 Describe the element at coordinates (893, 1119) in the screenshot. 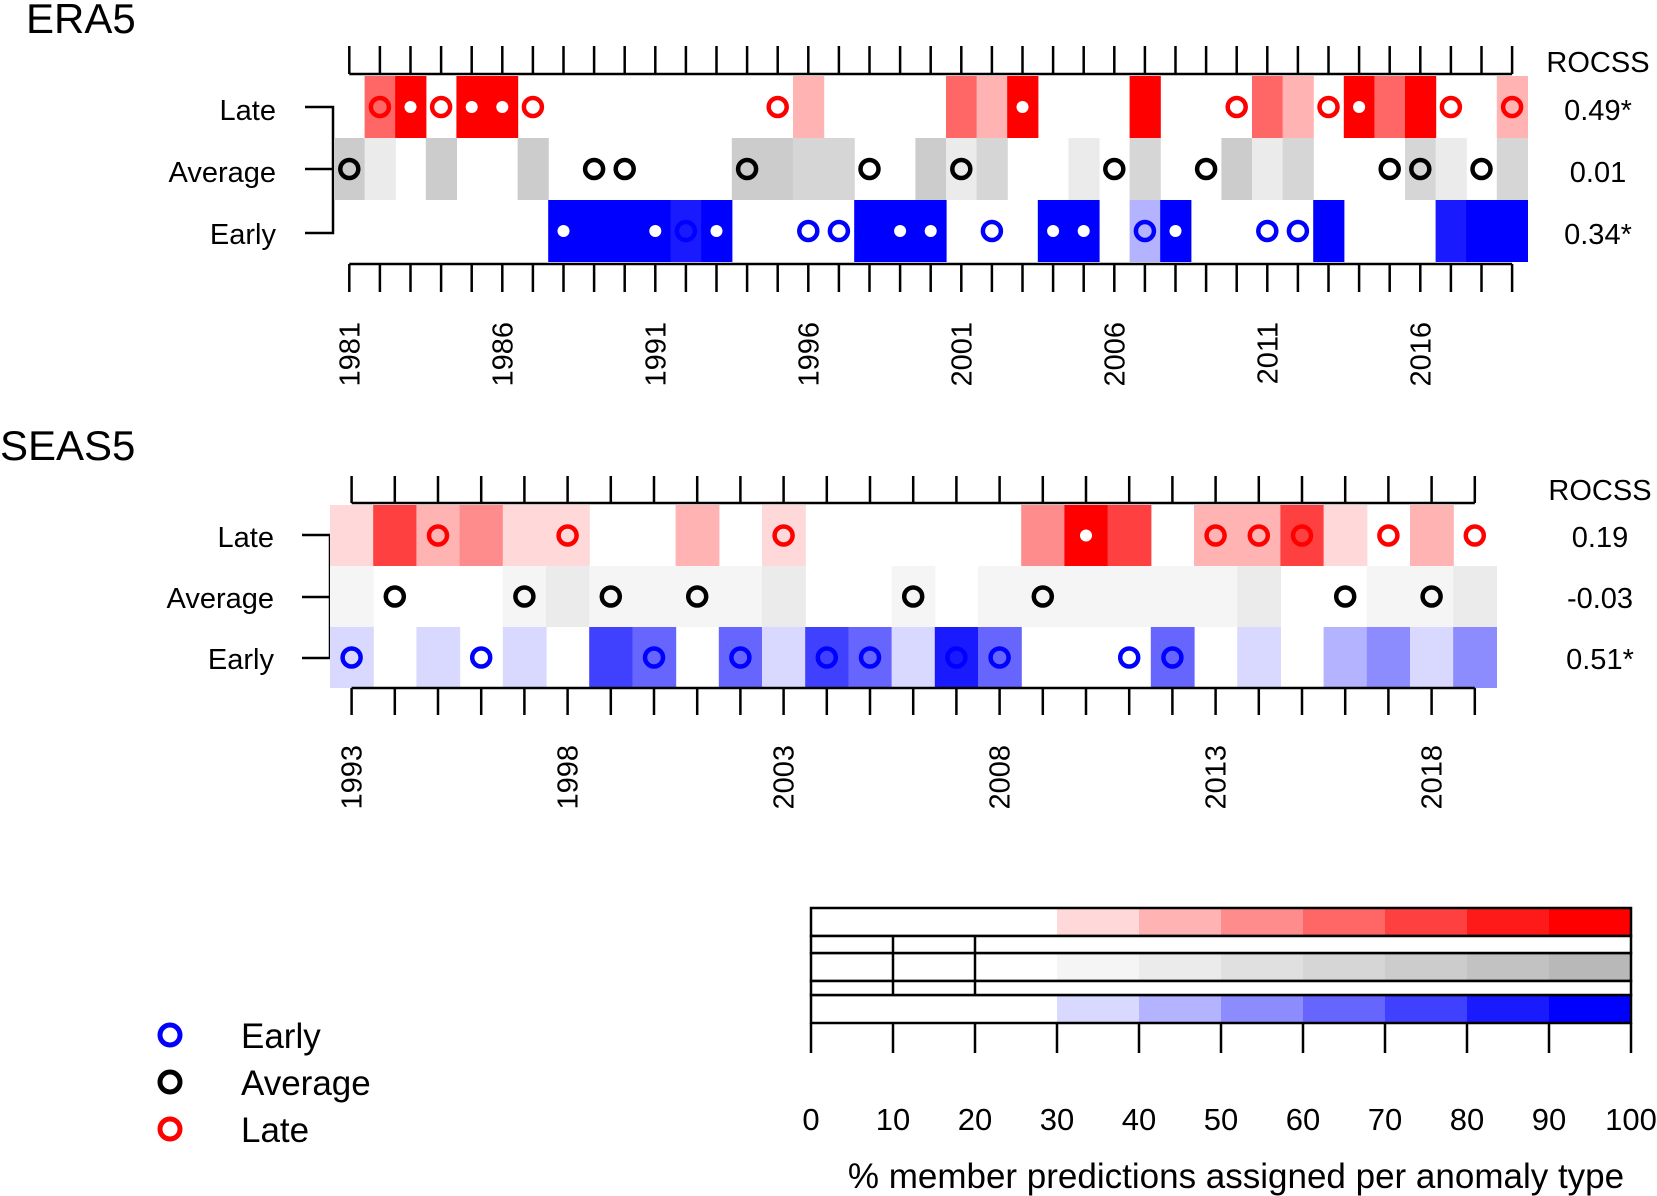

I see `colorbar-tick-label-10: 10` at that location.